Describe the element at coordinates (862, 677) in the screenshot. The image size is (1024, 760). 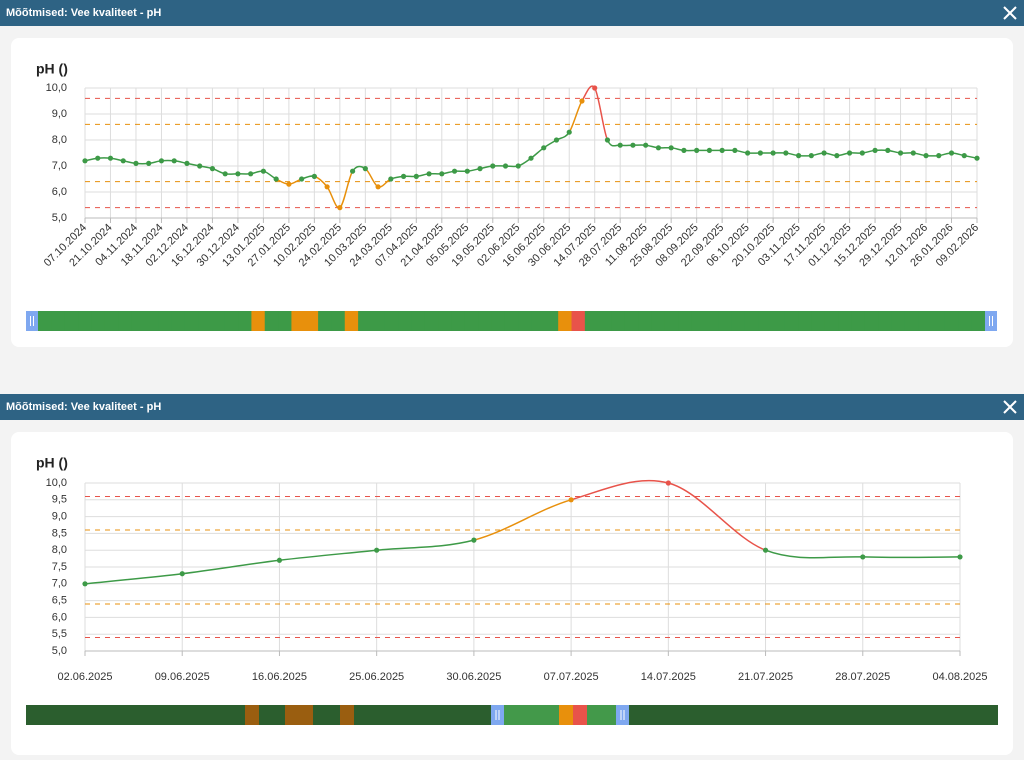
I see `x-tick-label: 28.07.2025` at that location.